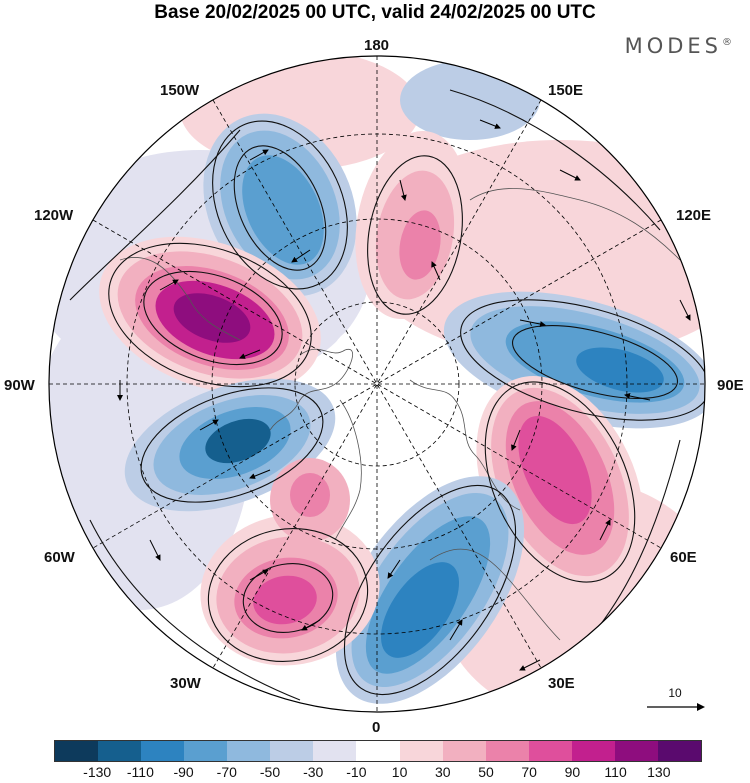 This screenshot has width=750, height=783. Describe the element at coordinates (210, 315) in the screenshot. I see `positive-anomaly-120w` at that location.